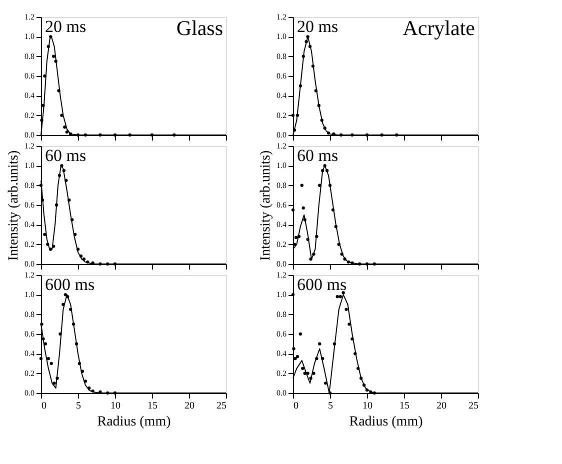 The height and width of the screenshot is (464, 562). Describe the element at coordinates (473, 406) in the screenshot. I see `x-tick-label: 25` at that location.